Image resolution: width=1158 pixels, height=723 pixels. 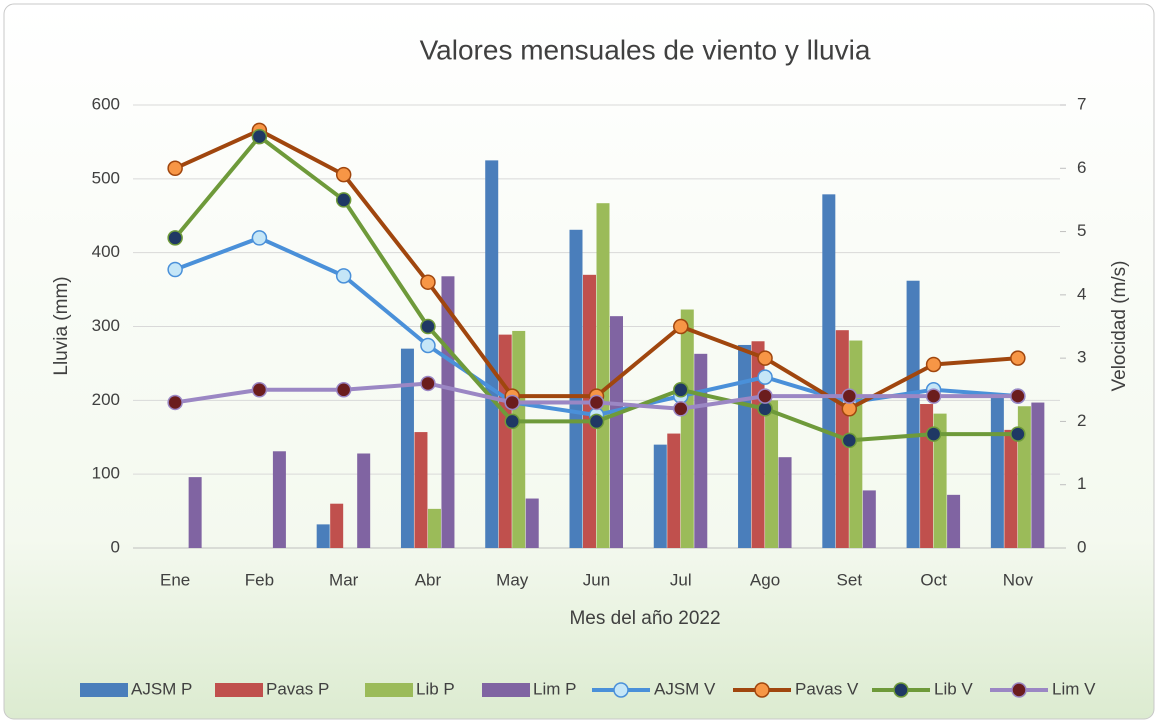 I want to click on x-tick-label: Feb, so click(x=259, y=579).